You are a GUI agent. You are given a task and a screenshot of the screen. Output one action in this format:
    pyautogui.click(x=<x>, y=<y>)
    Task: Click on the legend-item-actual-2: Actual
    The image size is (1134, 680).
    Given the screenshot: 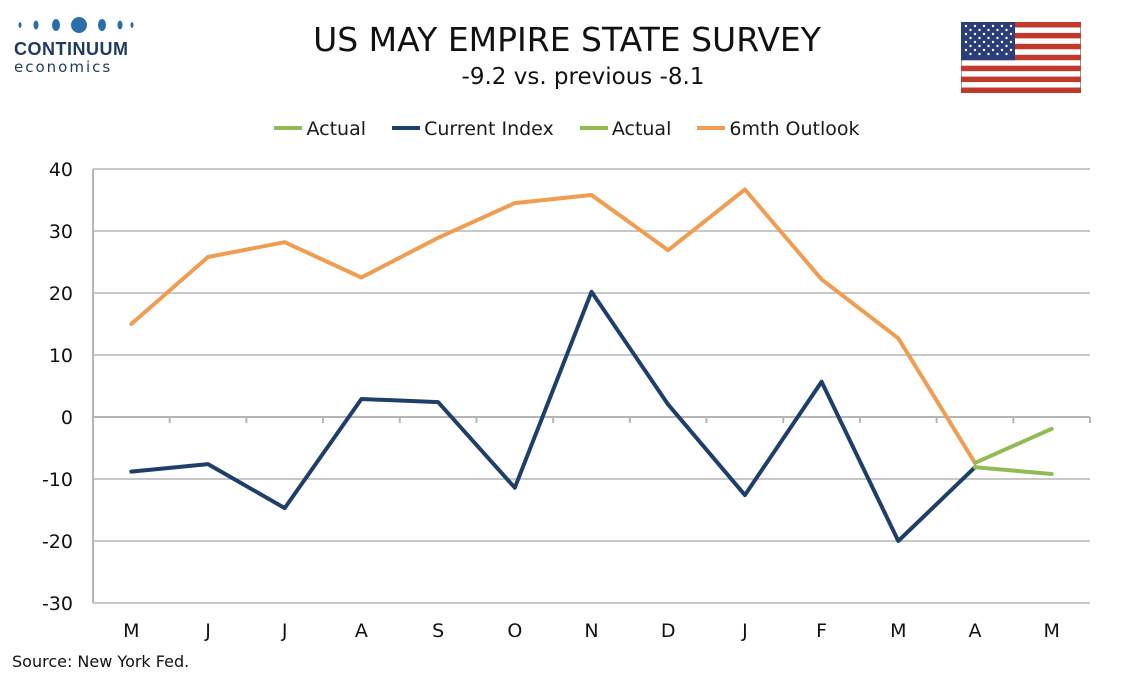 What is the action you would take?
    pyautogui.click(x=625, y=129)
    